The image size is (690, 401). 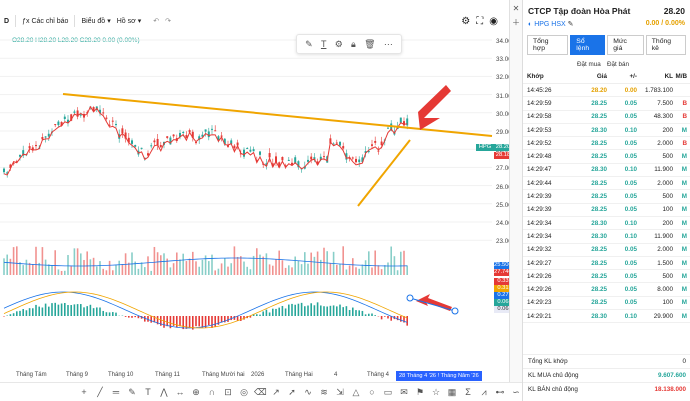 I want to click on circle-icon: ○, so click(x=372, y=392).